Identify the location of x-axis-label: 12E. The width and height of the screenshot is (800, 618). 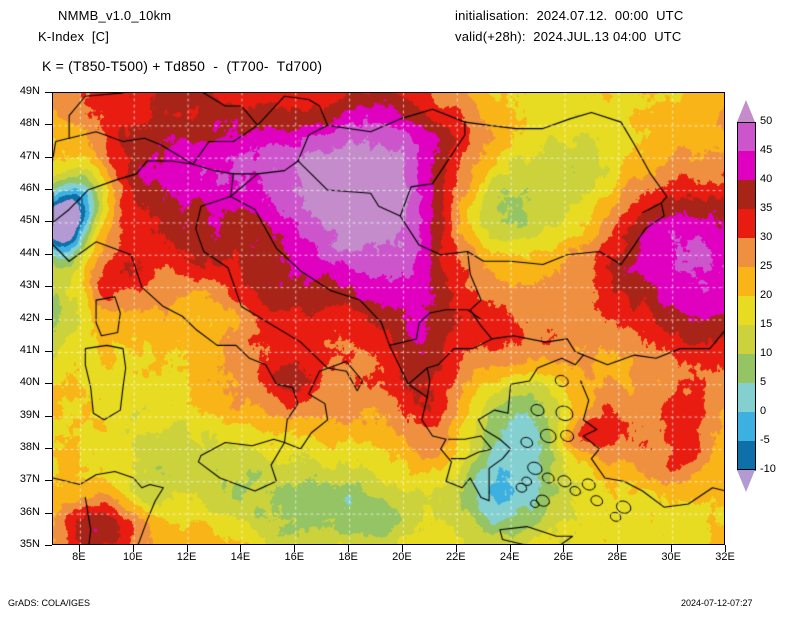
(186, 557).